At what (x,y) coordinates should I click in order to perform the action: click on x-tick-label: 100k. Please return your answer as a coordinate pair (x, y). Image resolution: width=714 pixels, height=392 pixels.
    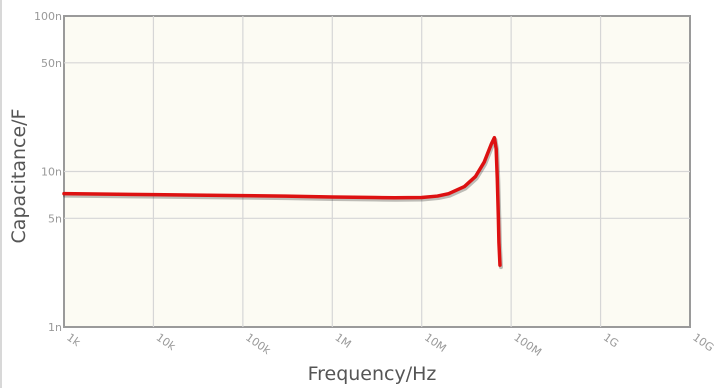
    Looking at the image, I should click on (258, 344).